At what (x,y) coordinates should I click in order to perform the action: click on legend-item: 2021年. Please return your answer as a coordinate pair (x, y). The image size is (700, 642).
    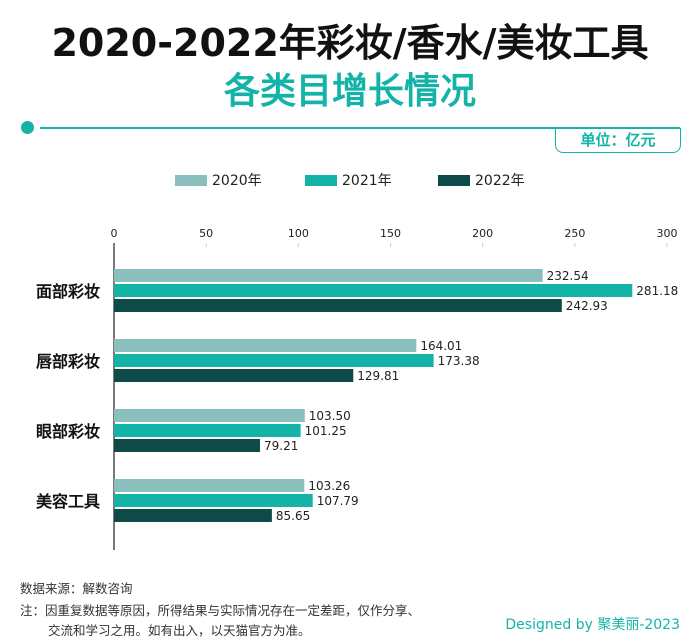
    Looking at the image, I should click on (348, 180).